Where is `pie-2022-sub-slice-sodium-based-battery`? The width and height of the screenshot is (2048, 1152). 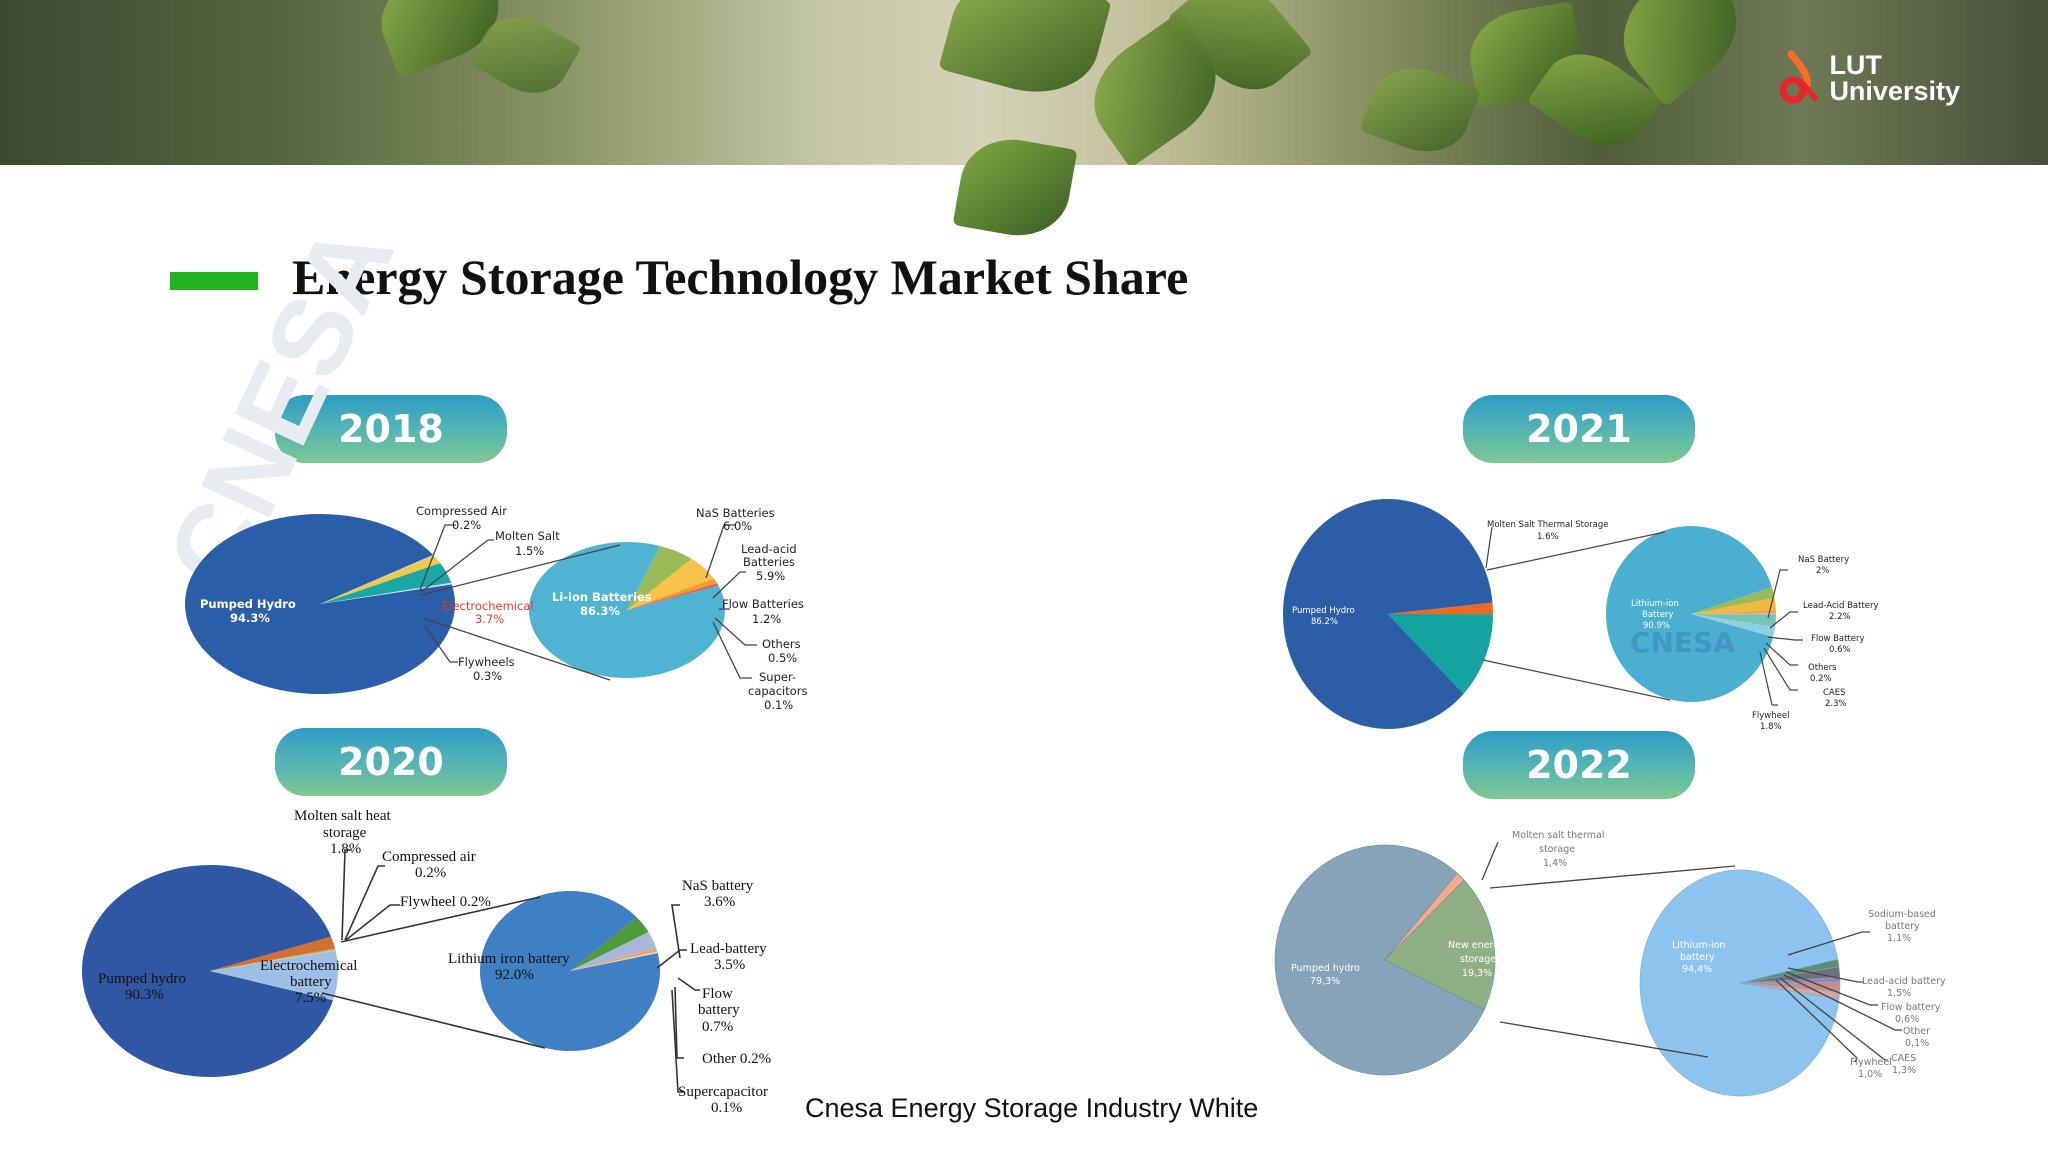
pie-2022-sub-slice-sodium-based-battery is located at coordinates (1789, 971).